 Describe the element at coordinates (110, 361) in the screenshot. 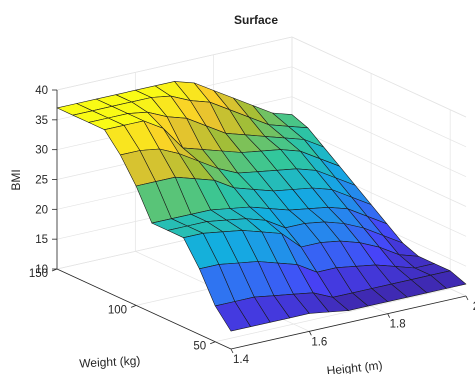

I see `y-axis-label: Weight (kg)` at that location.